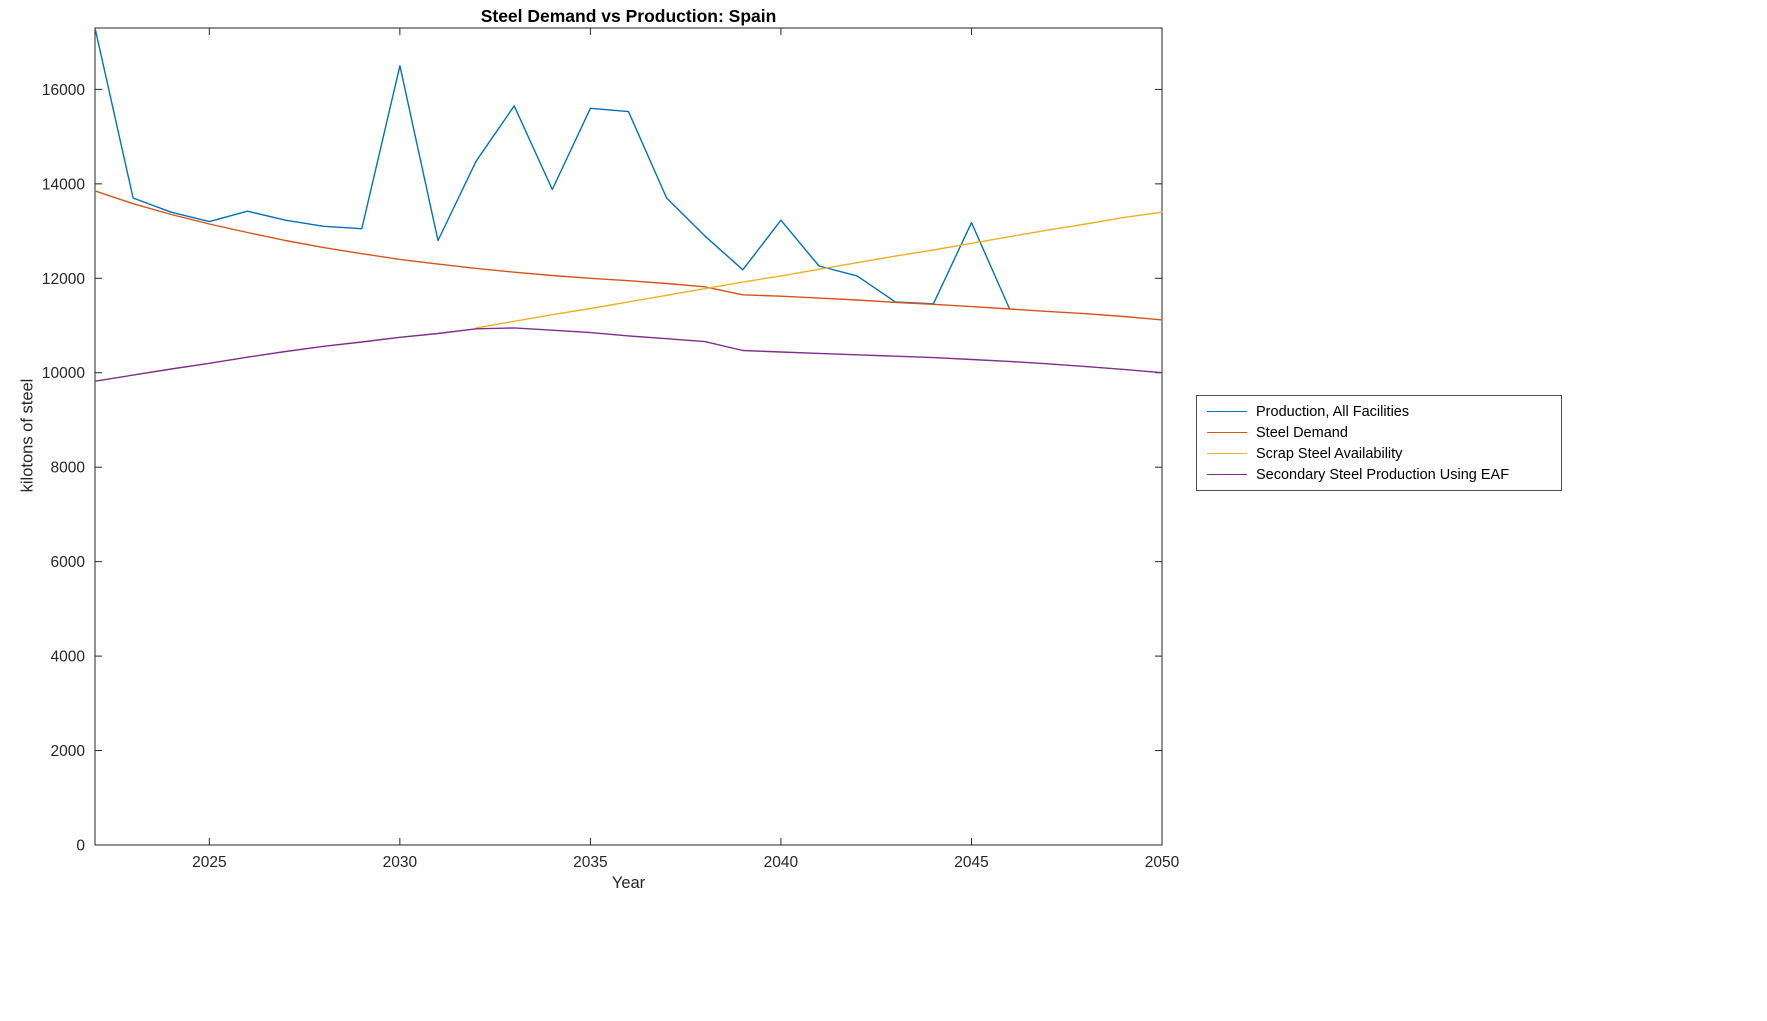 Image resolution: width=1767 pixels, height=1021 pixels. Describe the element at coordinates (63, 373) in the screenshot. I see `y-tick-label: 10000` at that location.